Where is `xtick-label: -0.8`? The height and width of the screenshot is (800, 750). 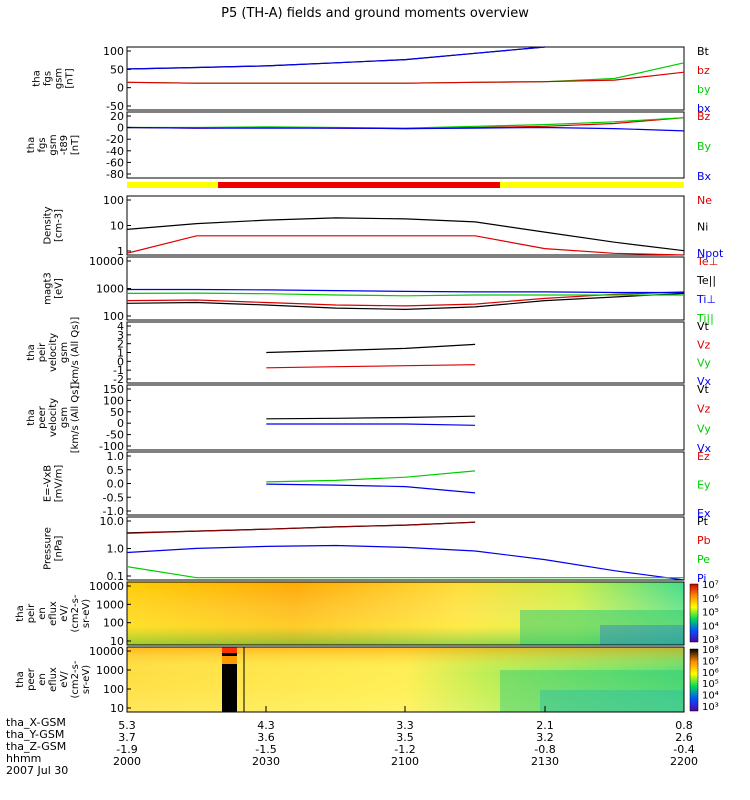 xtick-label: -0.8 is located at coordinates (544, 749).